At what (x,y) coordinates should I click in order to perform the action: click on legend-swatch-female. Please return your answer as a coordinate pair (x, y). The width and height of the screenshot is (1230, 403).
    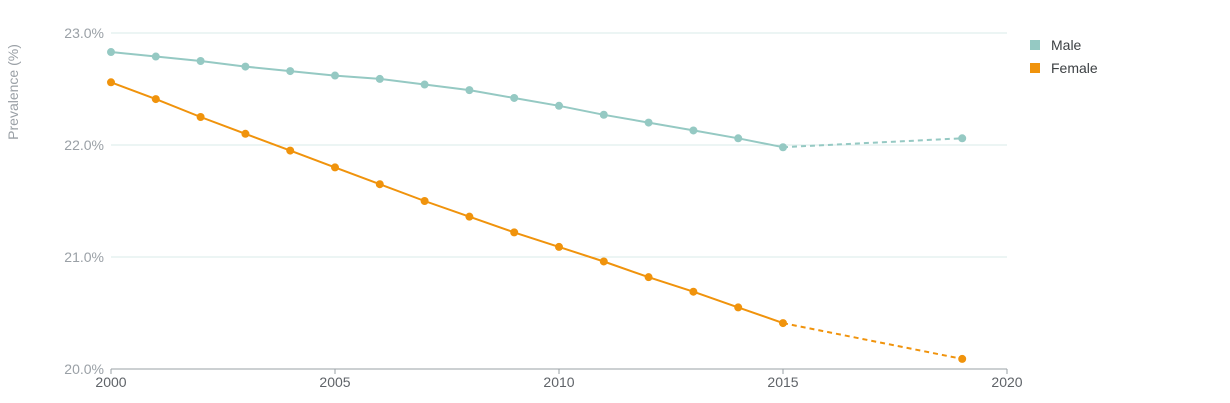
    Looking at the image, I should click on (1035, 67).